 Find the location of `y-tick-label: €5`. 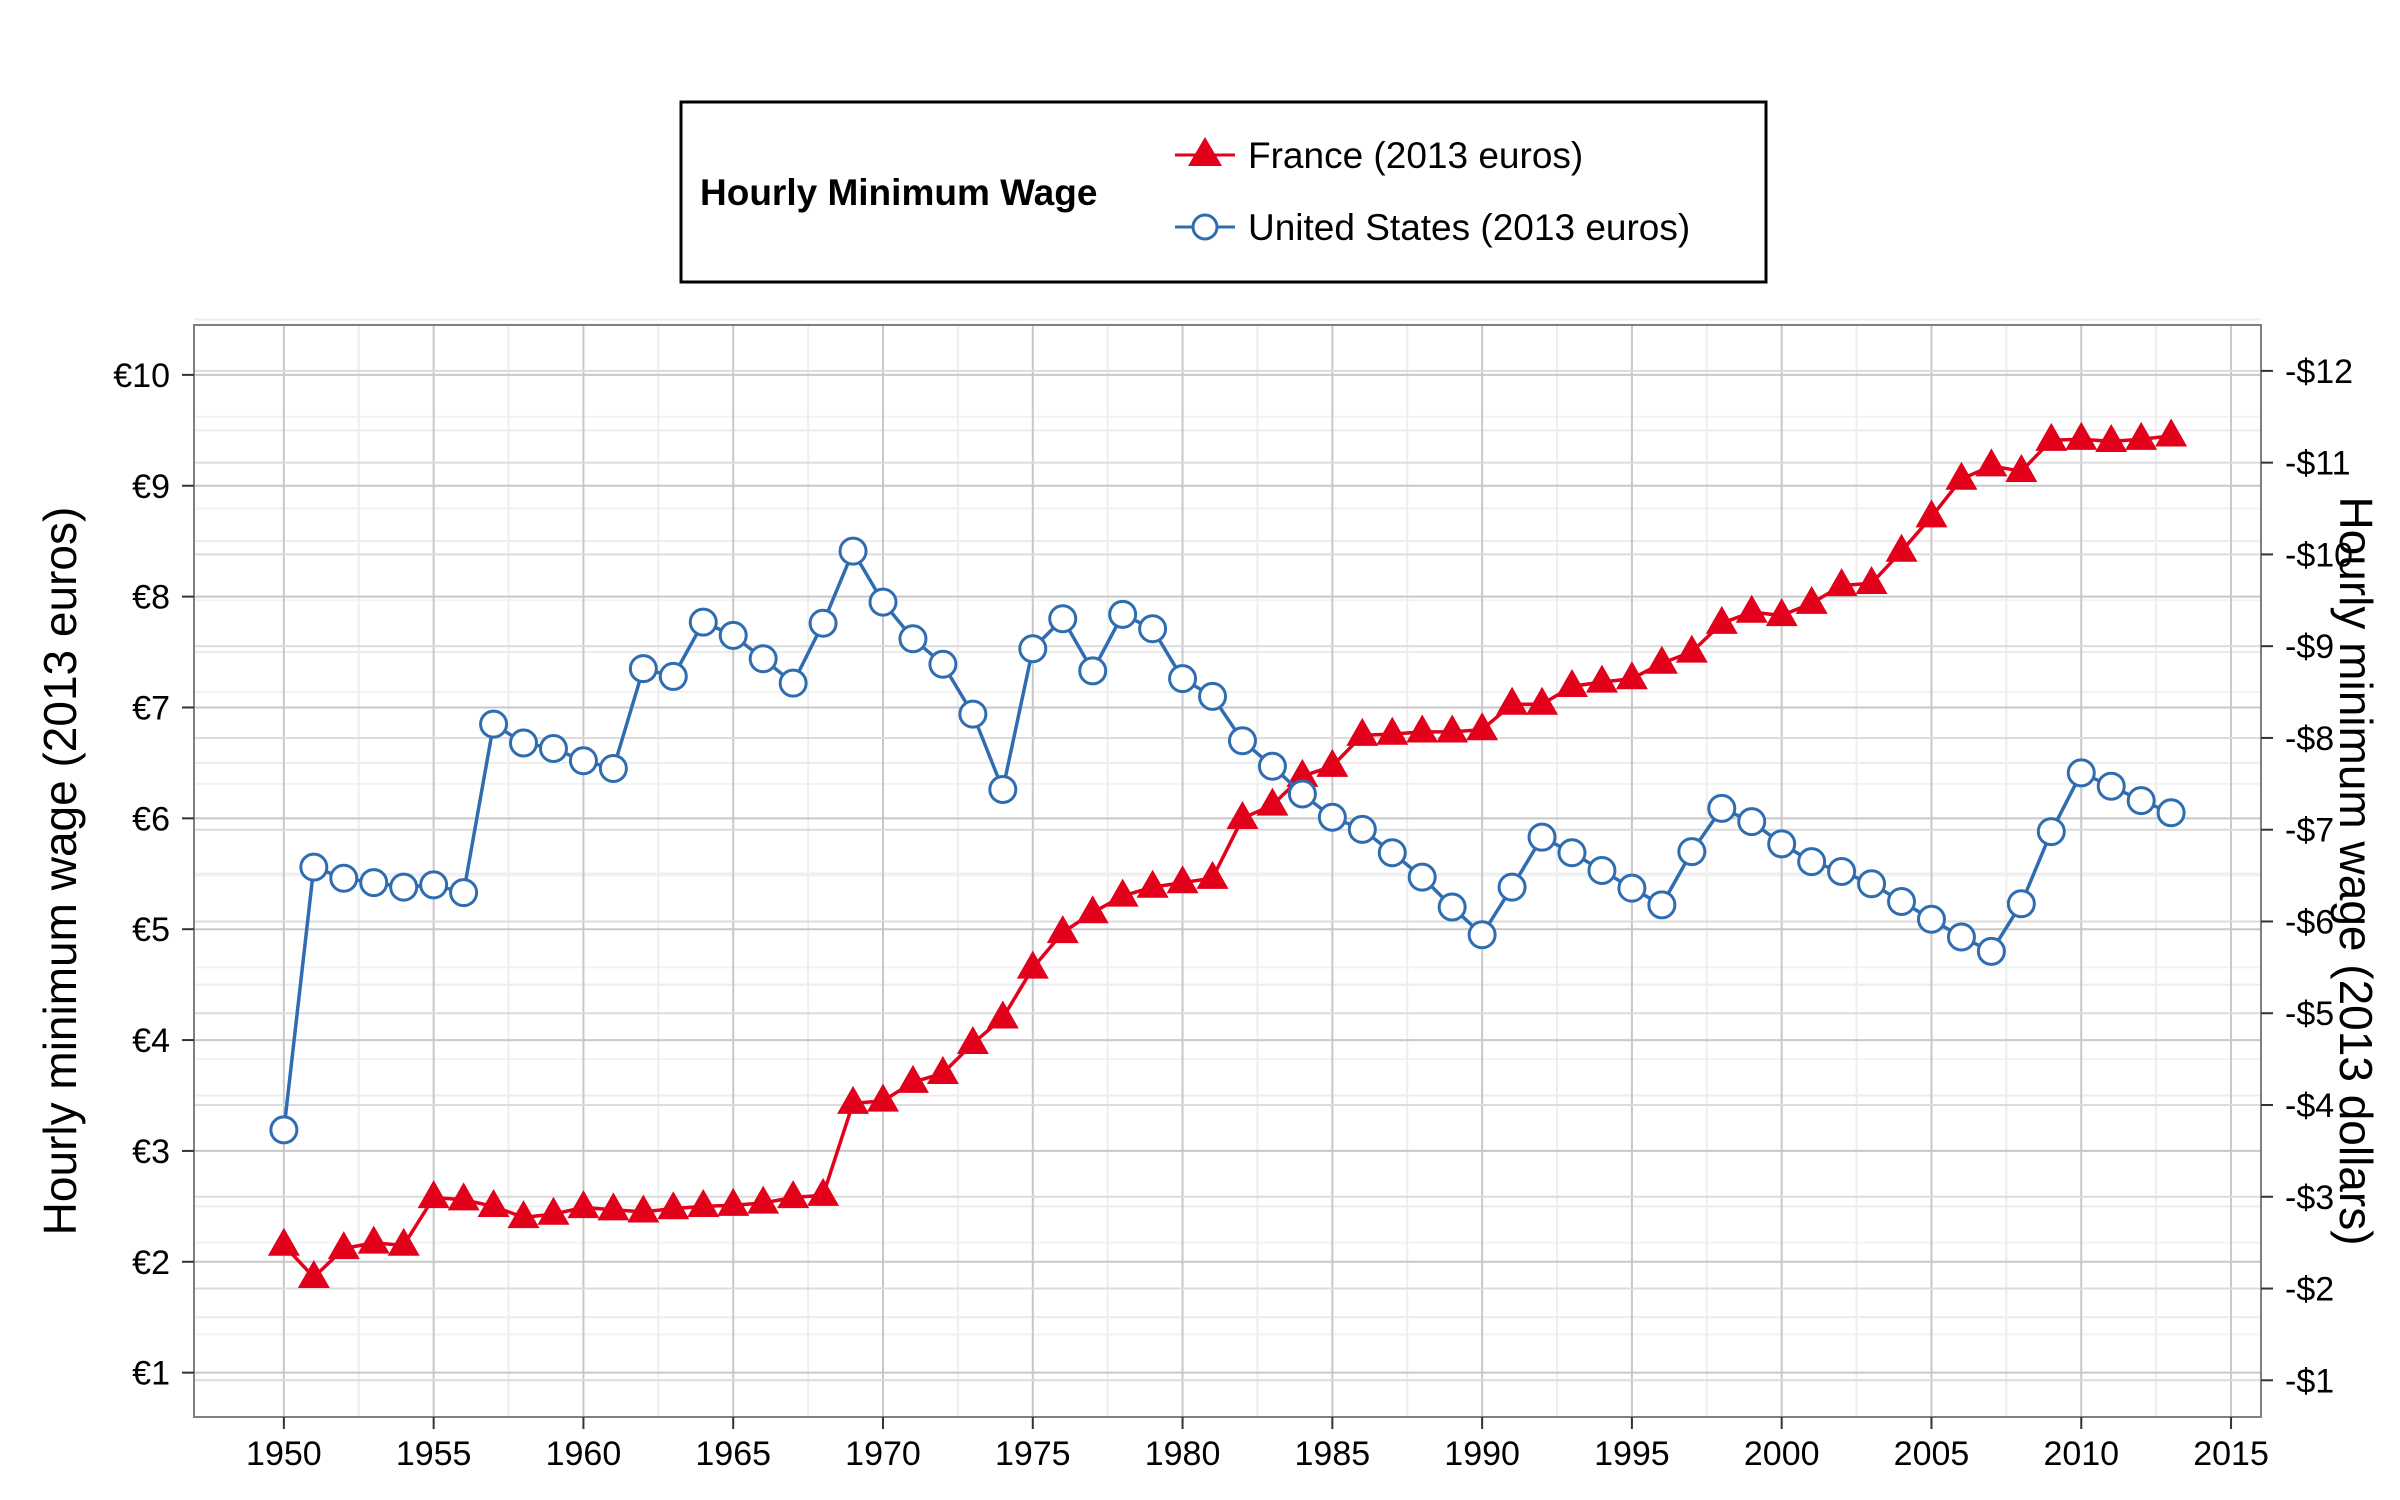

y-tick-label: €5 is located at coordinates (151, 930).